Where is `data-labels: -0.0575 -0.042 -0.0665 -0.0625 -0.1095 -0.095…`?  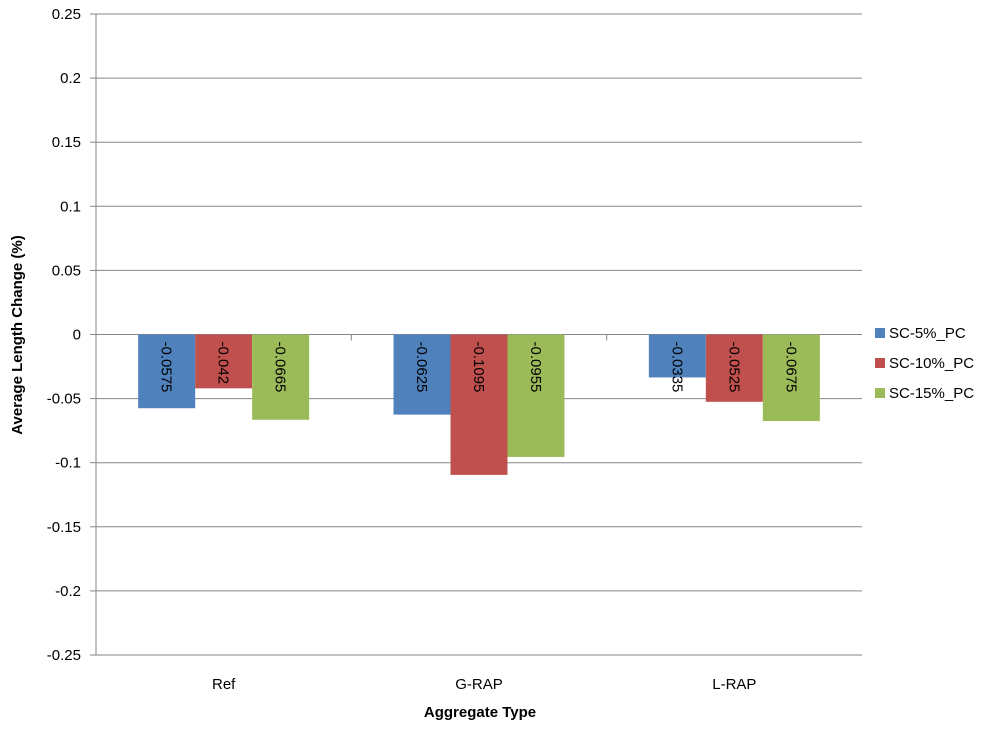 data-labels: -0.0575 -0.042 -0.0665 -0.0625 -0.1095 -0.095… is located at coordinates (479, 367).